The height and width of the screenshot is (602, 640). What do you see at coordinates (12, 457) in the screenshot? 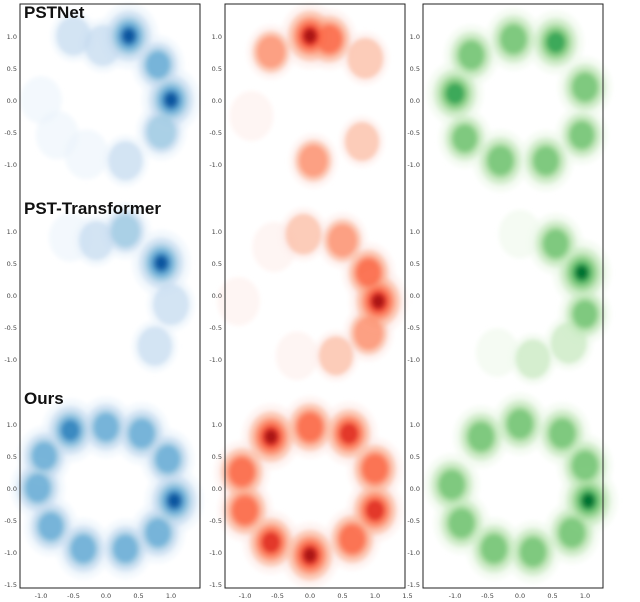
I see `ytick-r3-c1-2: 0.5` at bounding box center [12, 457].